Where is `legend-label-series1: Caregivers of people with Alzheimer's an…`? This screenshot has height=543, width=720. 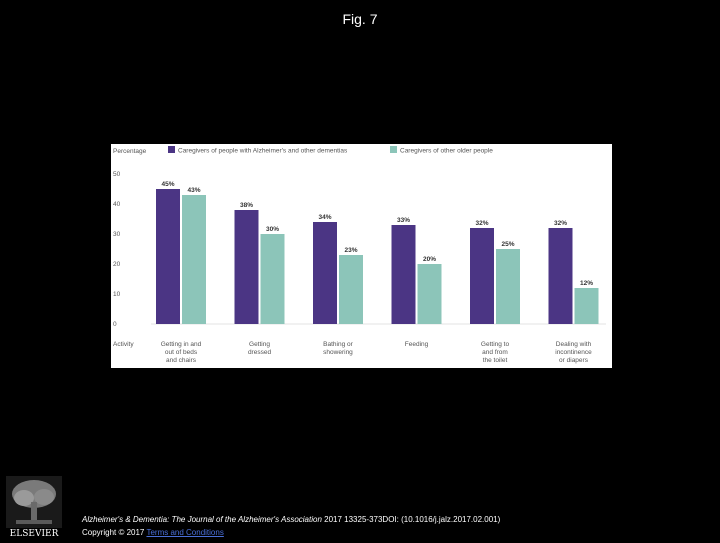 legend-label-series1: Caregivers of people with Alzheimer's an… is located at coordinates (263, 151).